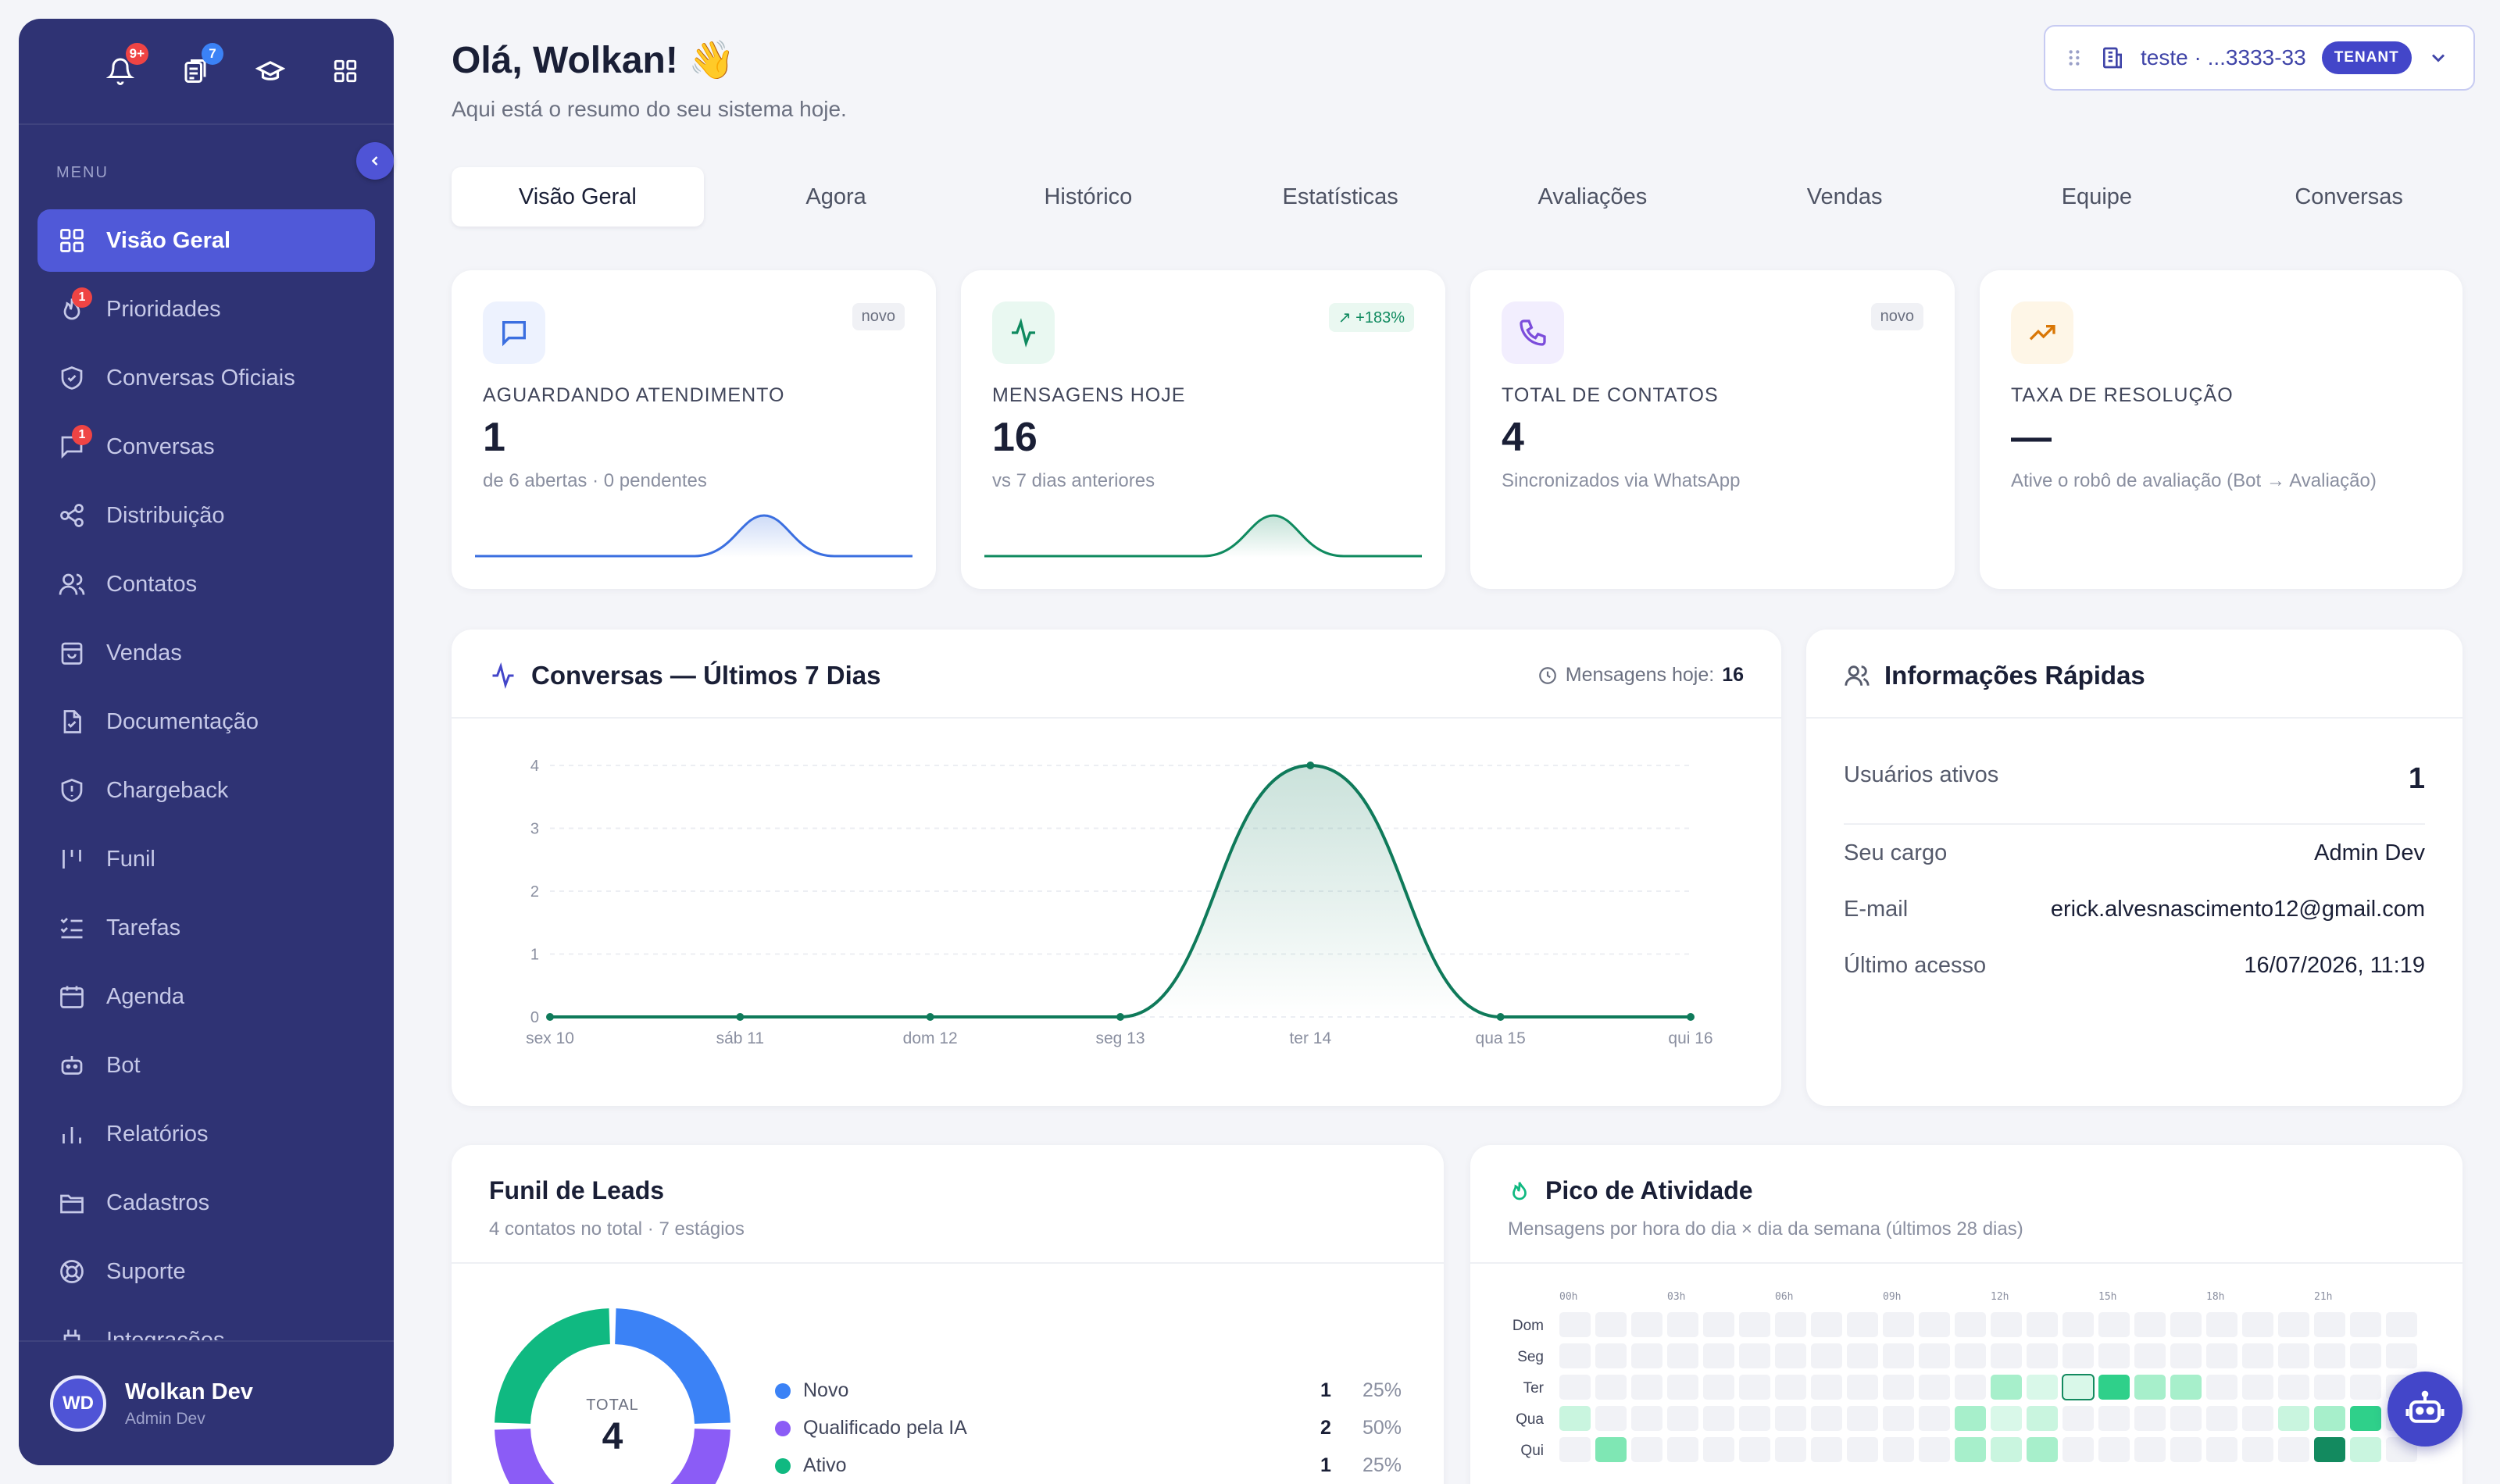 The image size is (2500, 1484). I want to click on kpi-tag: novo, so click(878, 316).